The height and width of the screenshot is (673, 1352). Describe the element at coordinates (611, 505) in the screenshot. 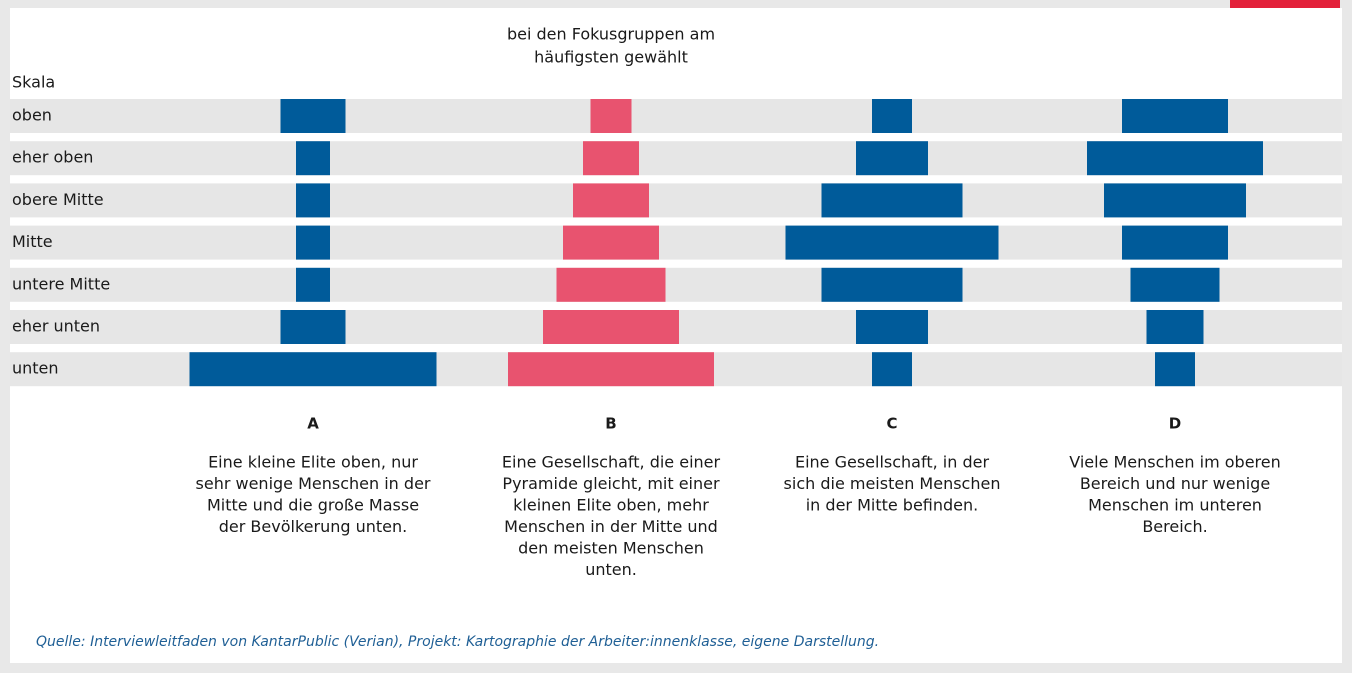

I see `panel-description: kleinen Elite oben, mehr` at that location.